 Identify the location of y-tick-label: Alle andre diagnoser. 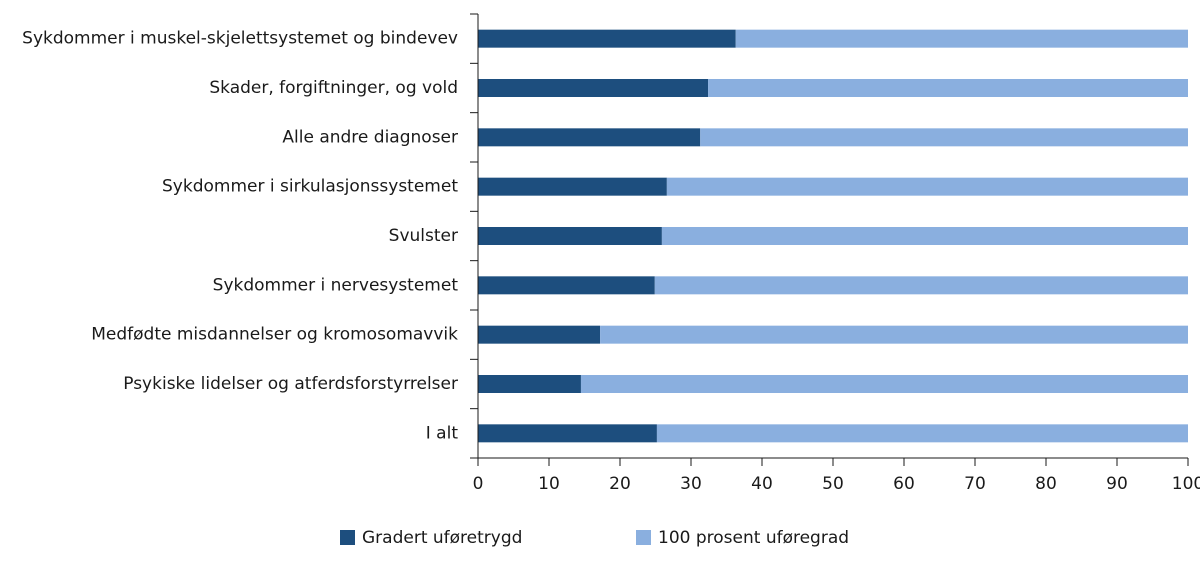
(370, 137).